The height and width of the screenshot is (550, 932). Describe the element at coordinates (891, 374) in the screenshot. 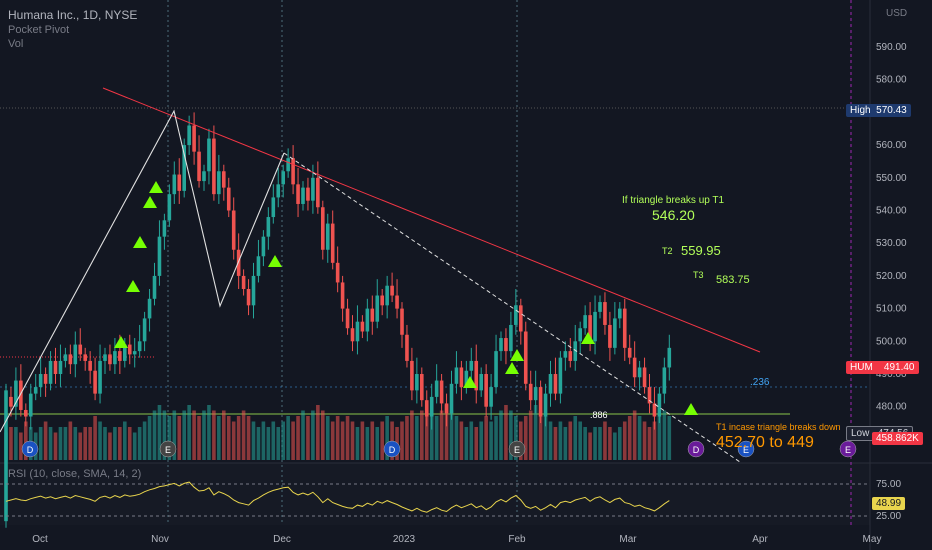

I see `price-tick-label: 490.00` at that location.